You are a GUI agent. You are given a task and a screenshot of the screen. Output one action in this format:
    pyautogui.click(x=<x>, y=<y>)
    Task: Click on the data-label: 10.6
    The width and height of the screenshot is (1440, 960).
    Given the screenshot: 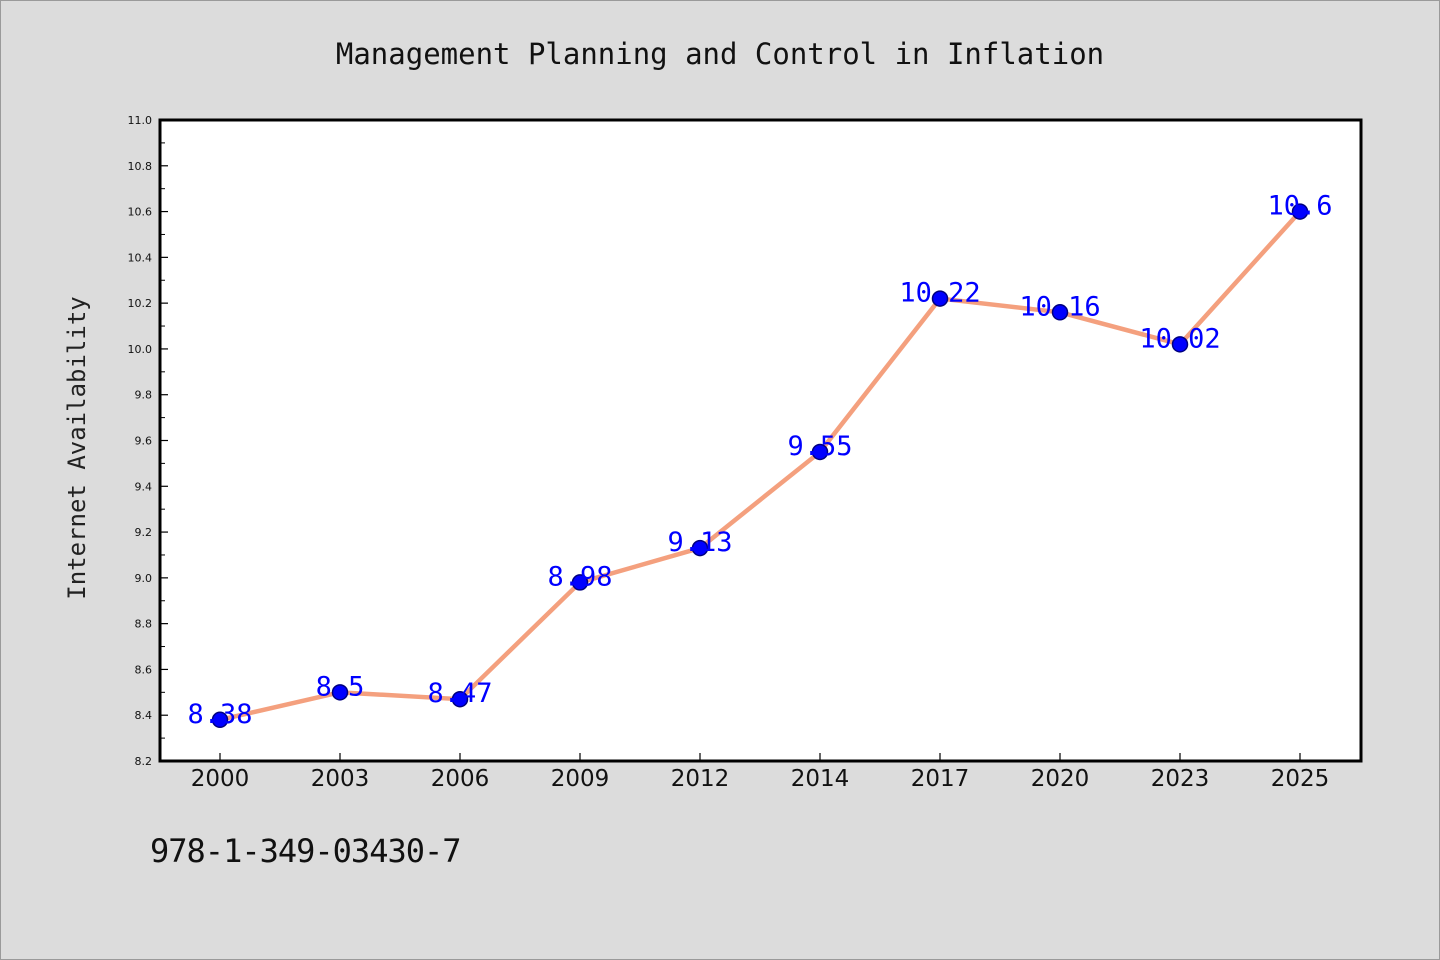 What is the action you would take?
    pyautogui.click(x=1299, y=206)
    